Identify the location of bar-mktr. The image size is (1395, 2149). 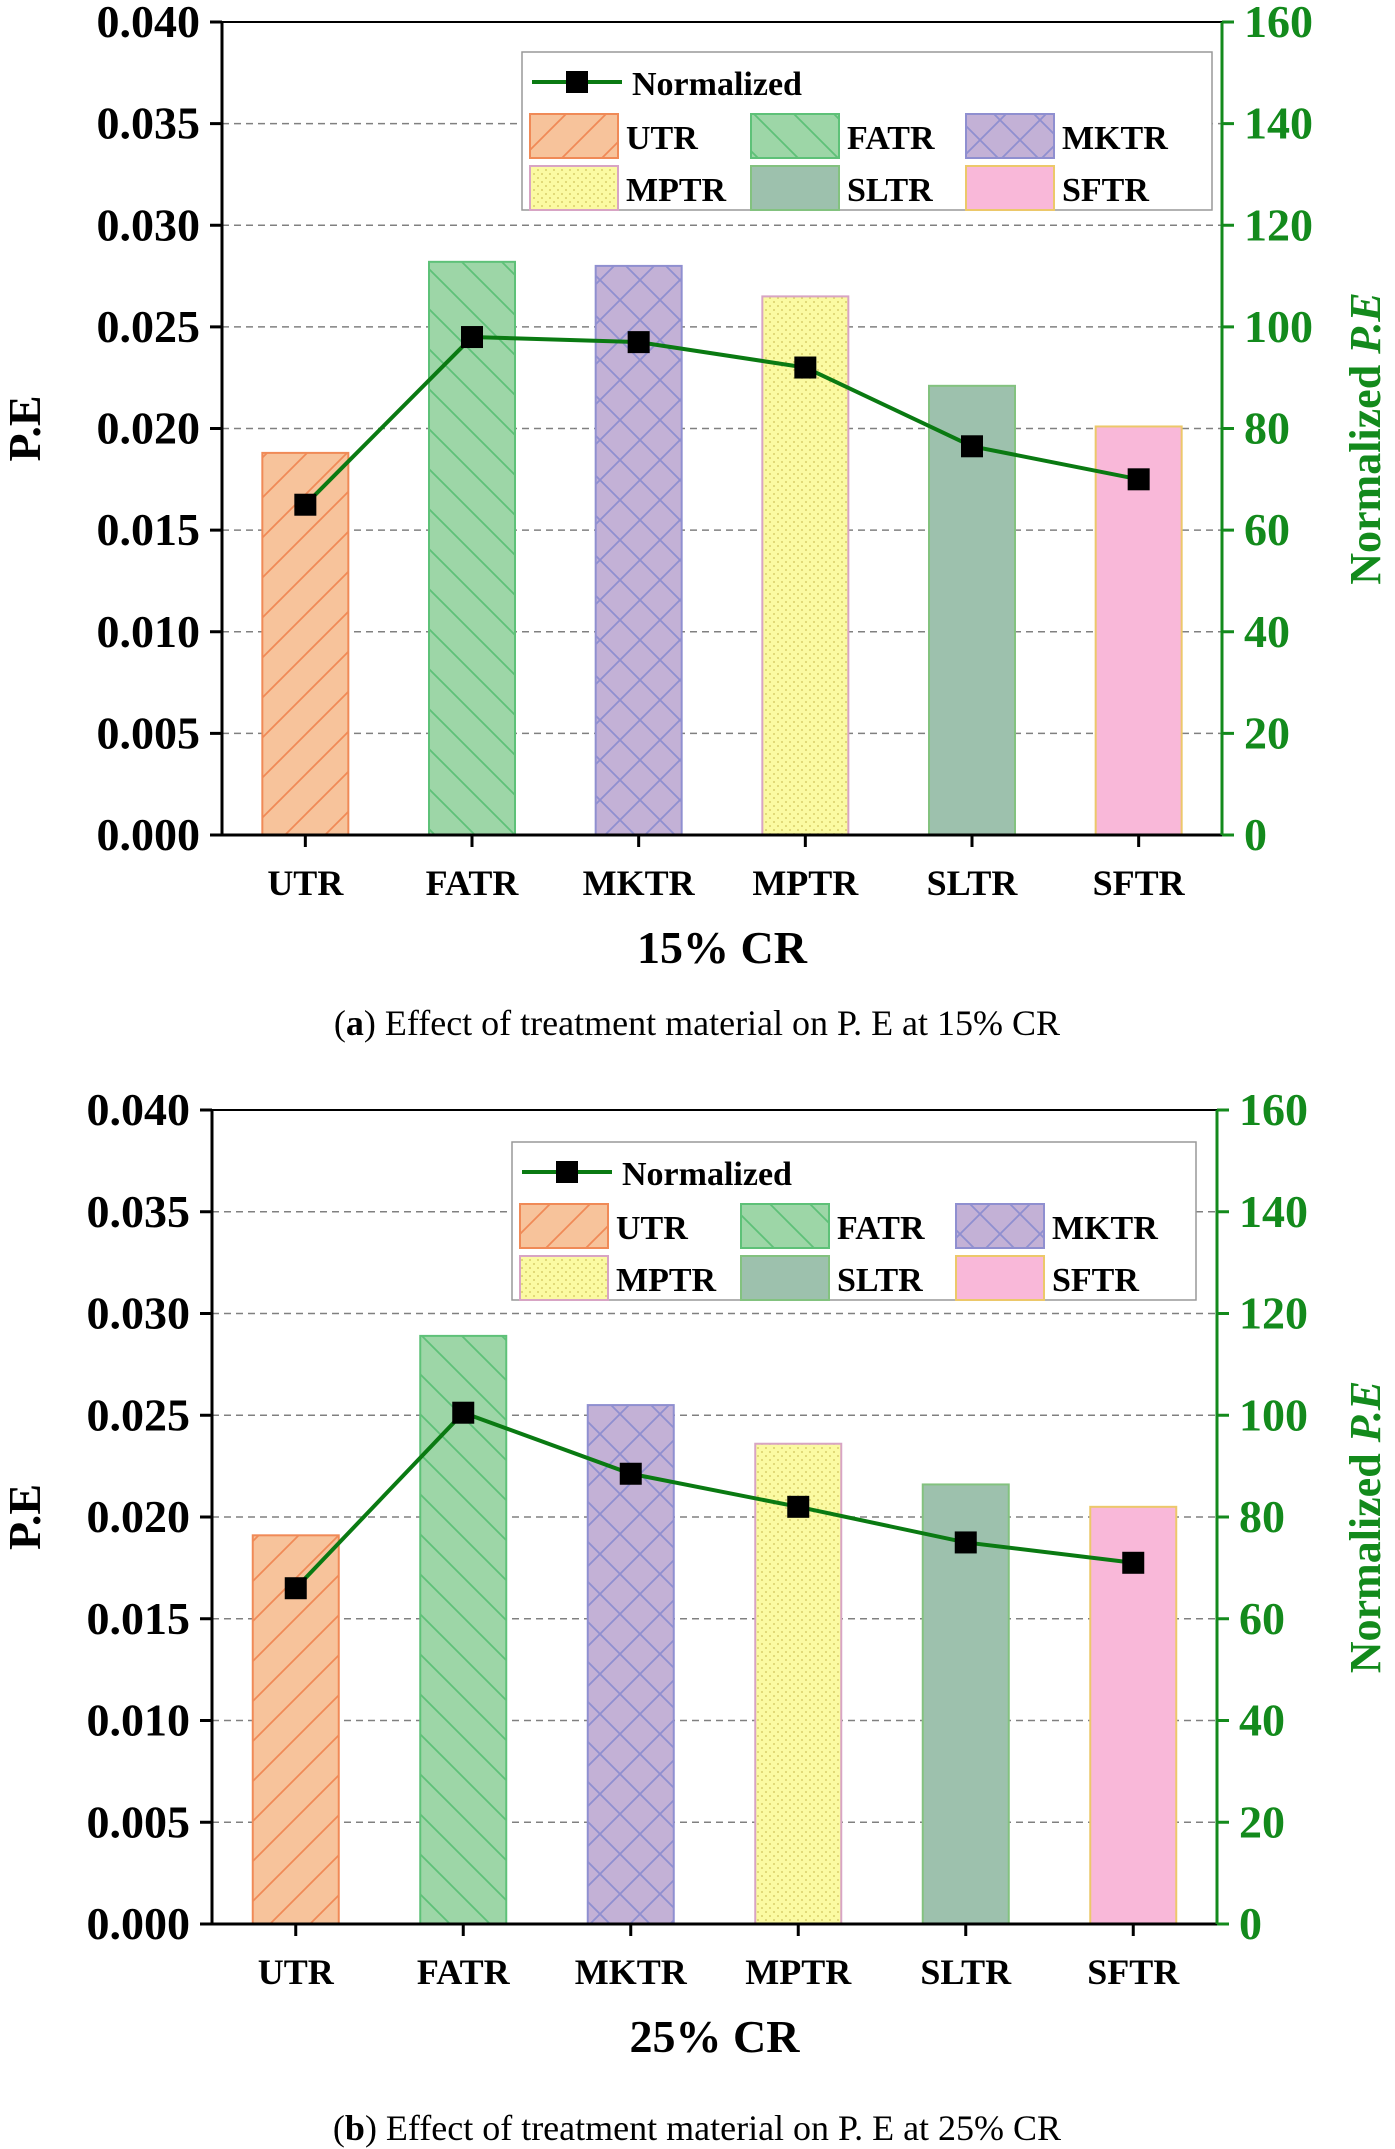
(630, 1664).